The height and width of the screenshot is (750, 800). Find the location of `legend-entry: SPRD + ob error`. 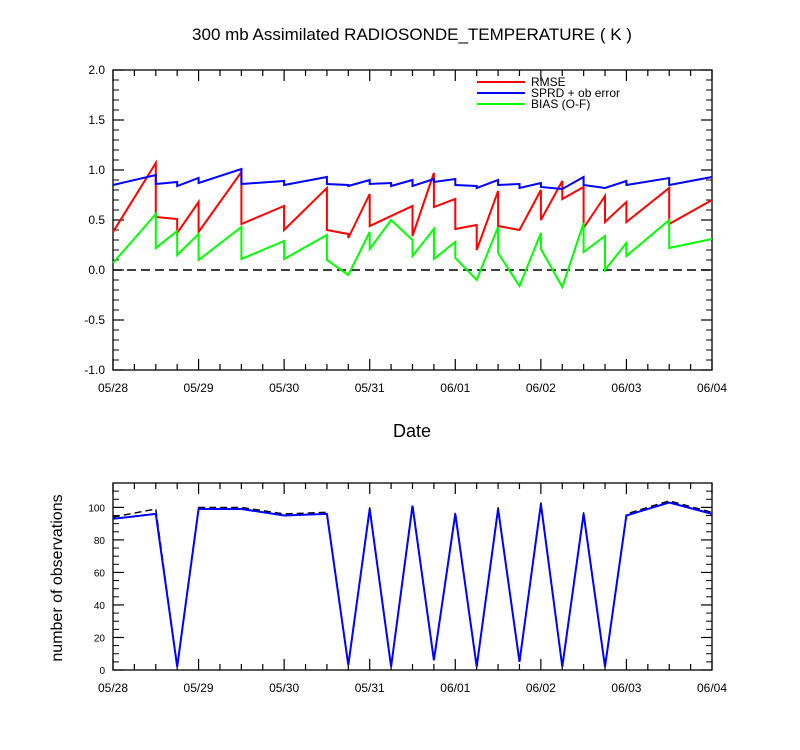

legend-entry: SPRD + ob error is located at coordinates (575, 93).